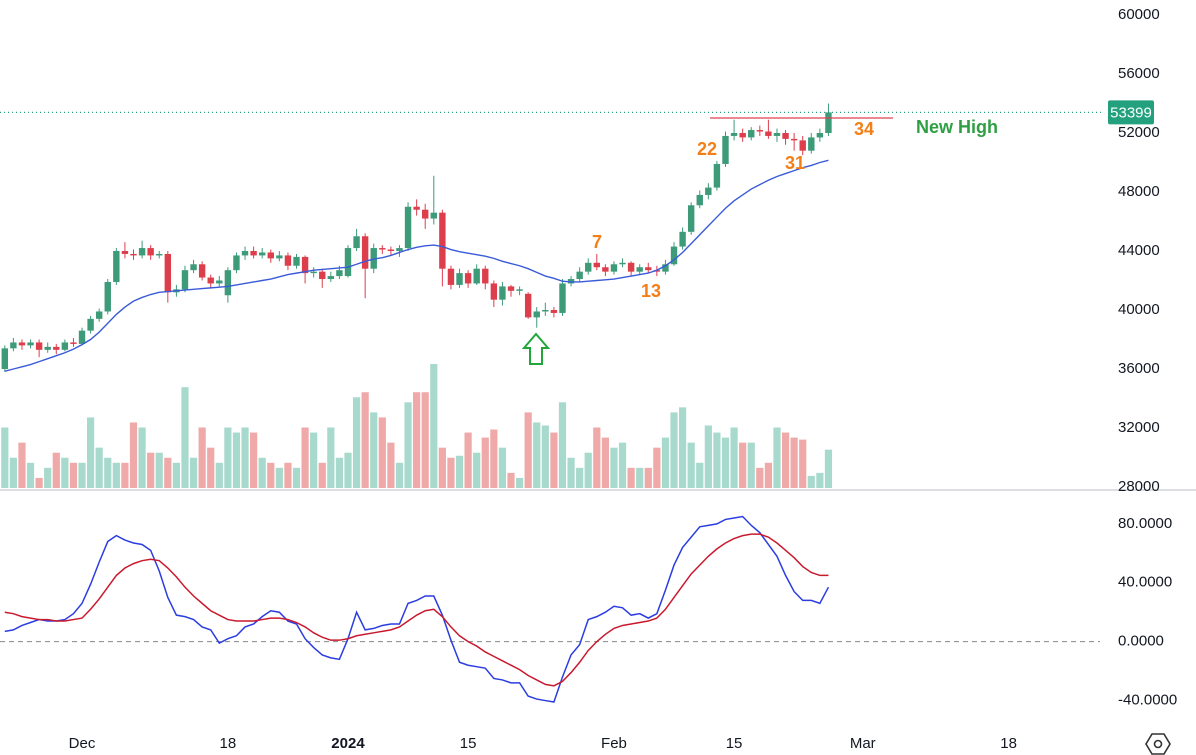  Describe the element at coordinates (707, 149) in the screenshot. I see `annotation: 22` at that location.